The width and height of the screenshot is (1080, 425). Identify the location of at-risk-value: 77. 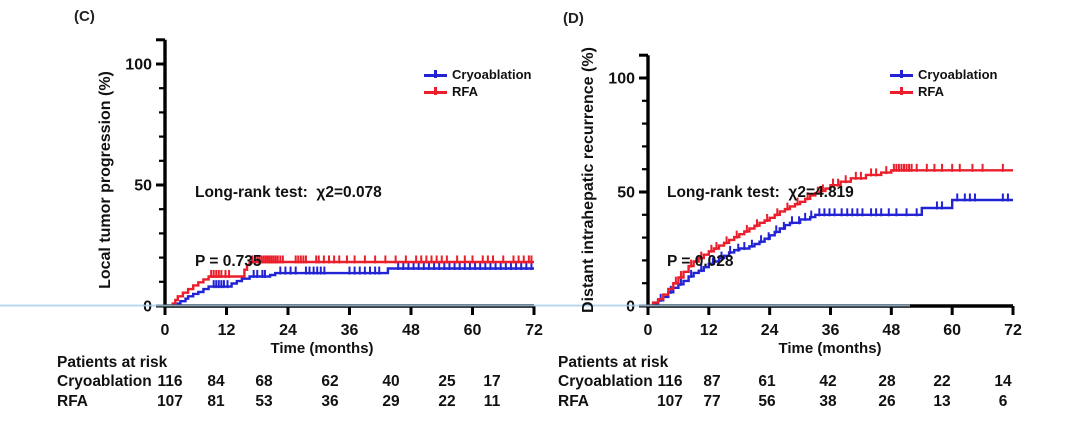
(712, 401).